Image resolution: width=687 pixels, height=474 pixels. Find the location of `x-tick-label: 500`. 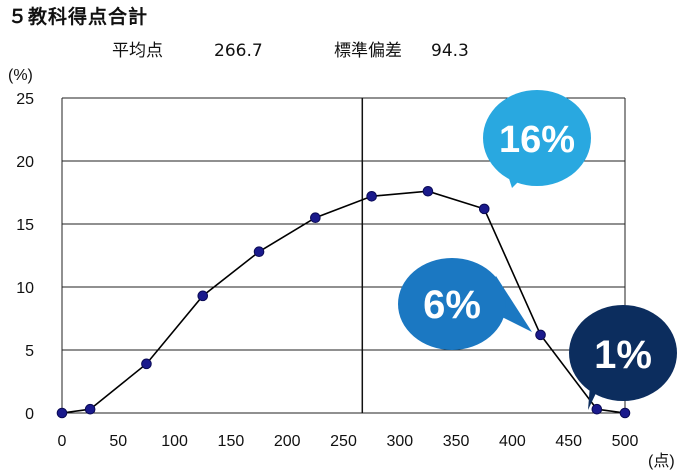

x-tick-label: 500 is located at coordinates (625, 441).